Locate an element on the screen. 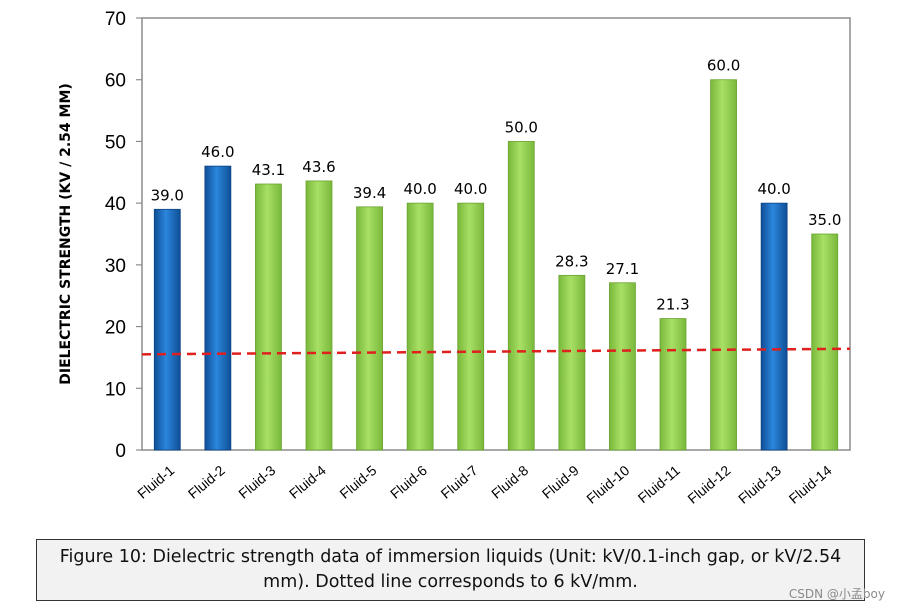  x-tick-label: Fluid-7 is located at coordinates (459, 482).